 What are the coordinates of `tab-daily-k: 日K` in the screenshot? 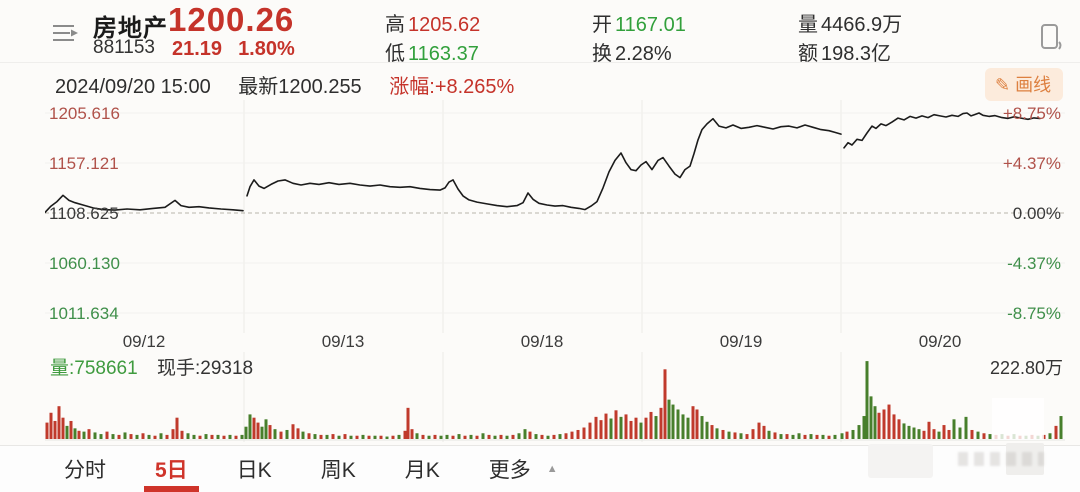 It's located at (254, 469).